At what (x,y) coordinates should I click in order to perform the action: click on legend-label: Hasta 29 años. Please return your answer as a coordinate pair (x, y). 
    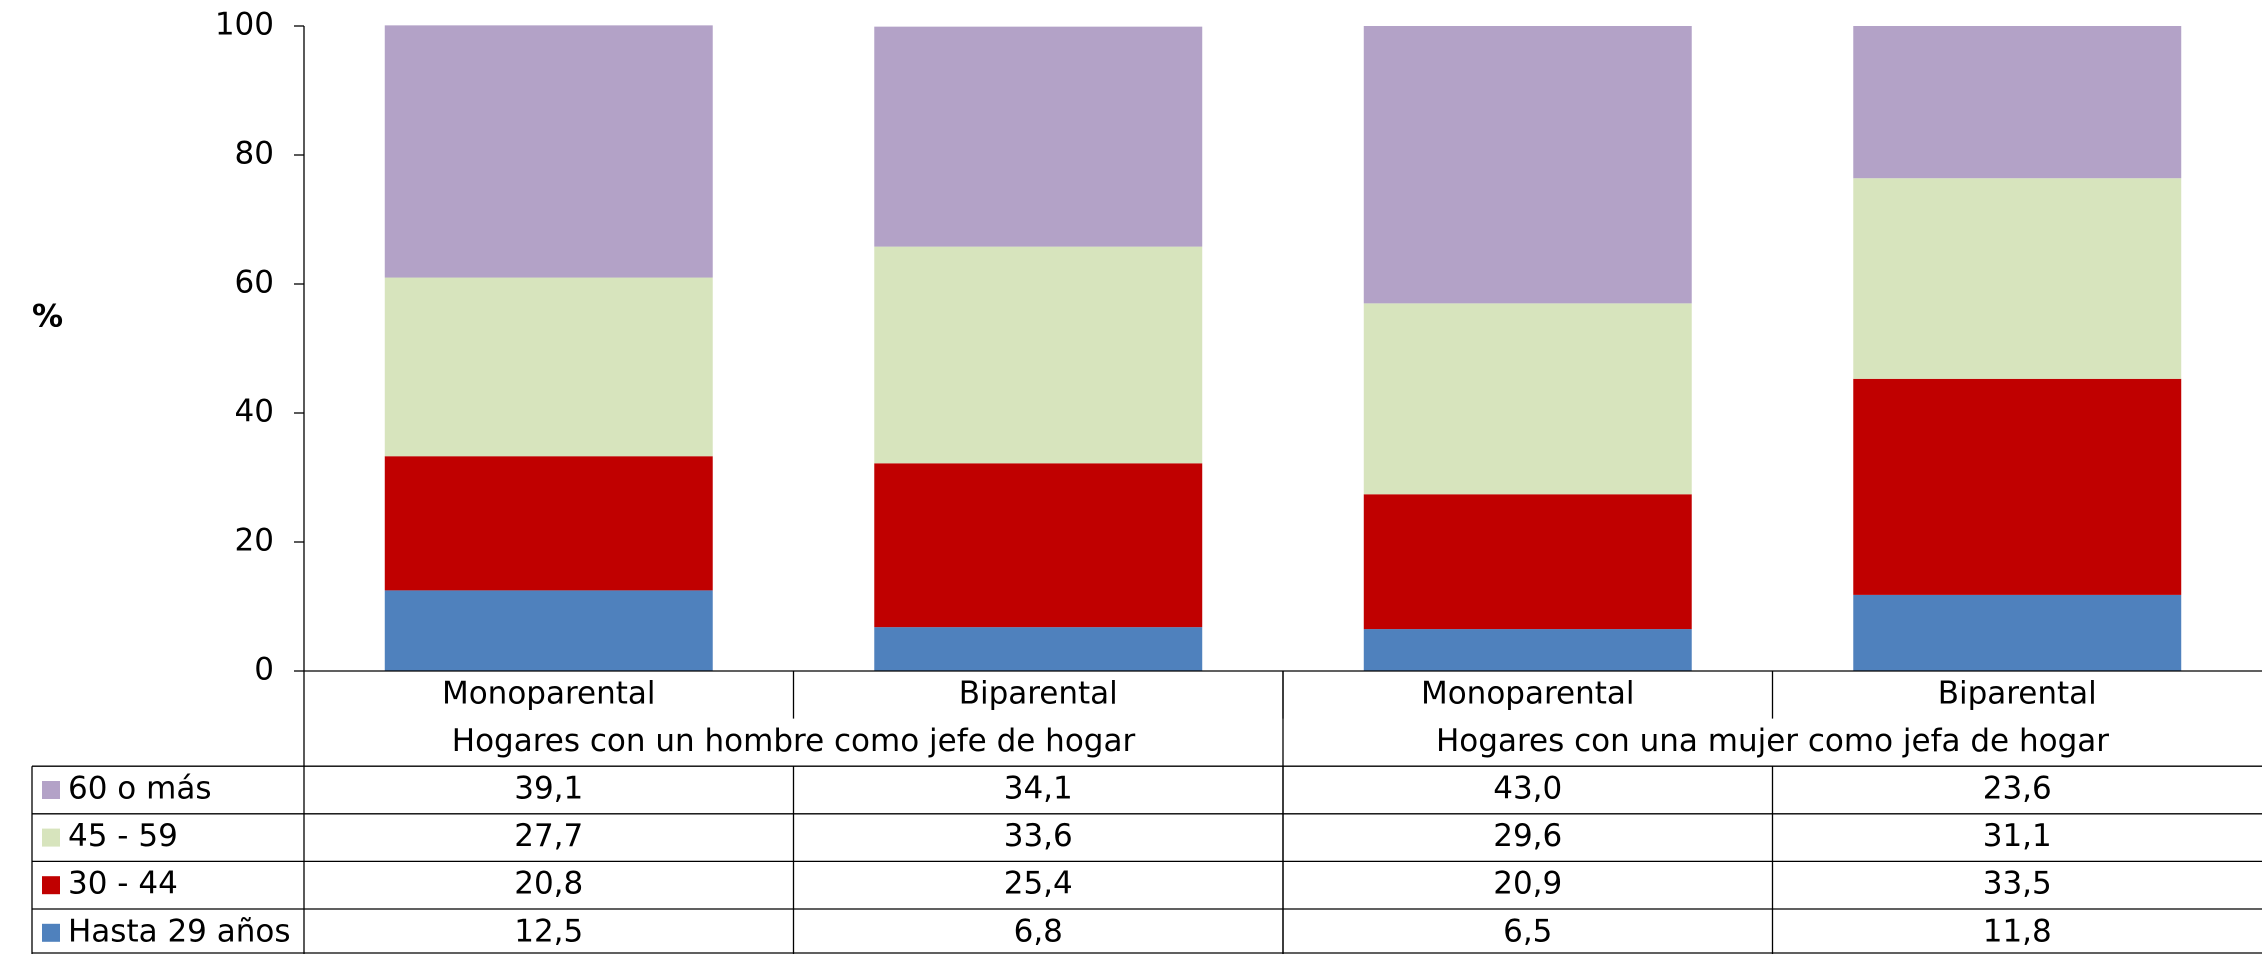
    Looking at the image, I should click on (179, 931).